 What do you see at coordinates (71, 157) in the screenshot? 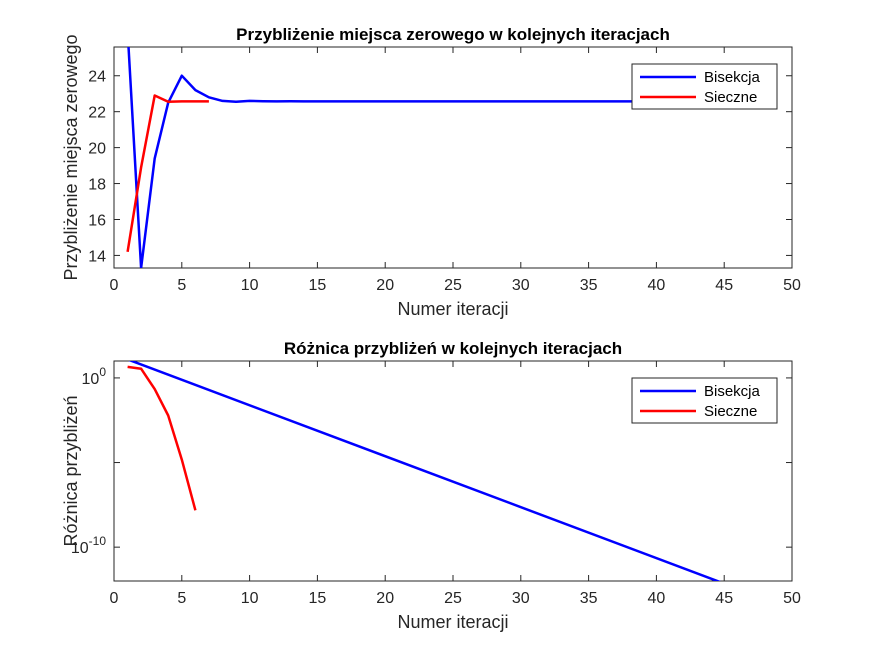
I see `y-axis-label: Przybliżenie miejsca zerowego` at bounding box center [71, 157].